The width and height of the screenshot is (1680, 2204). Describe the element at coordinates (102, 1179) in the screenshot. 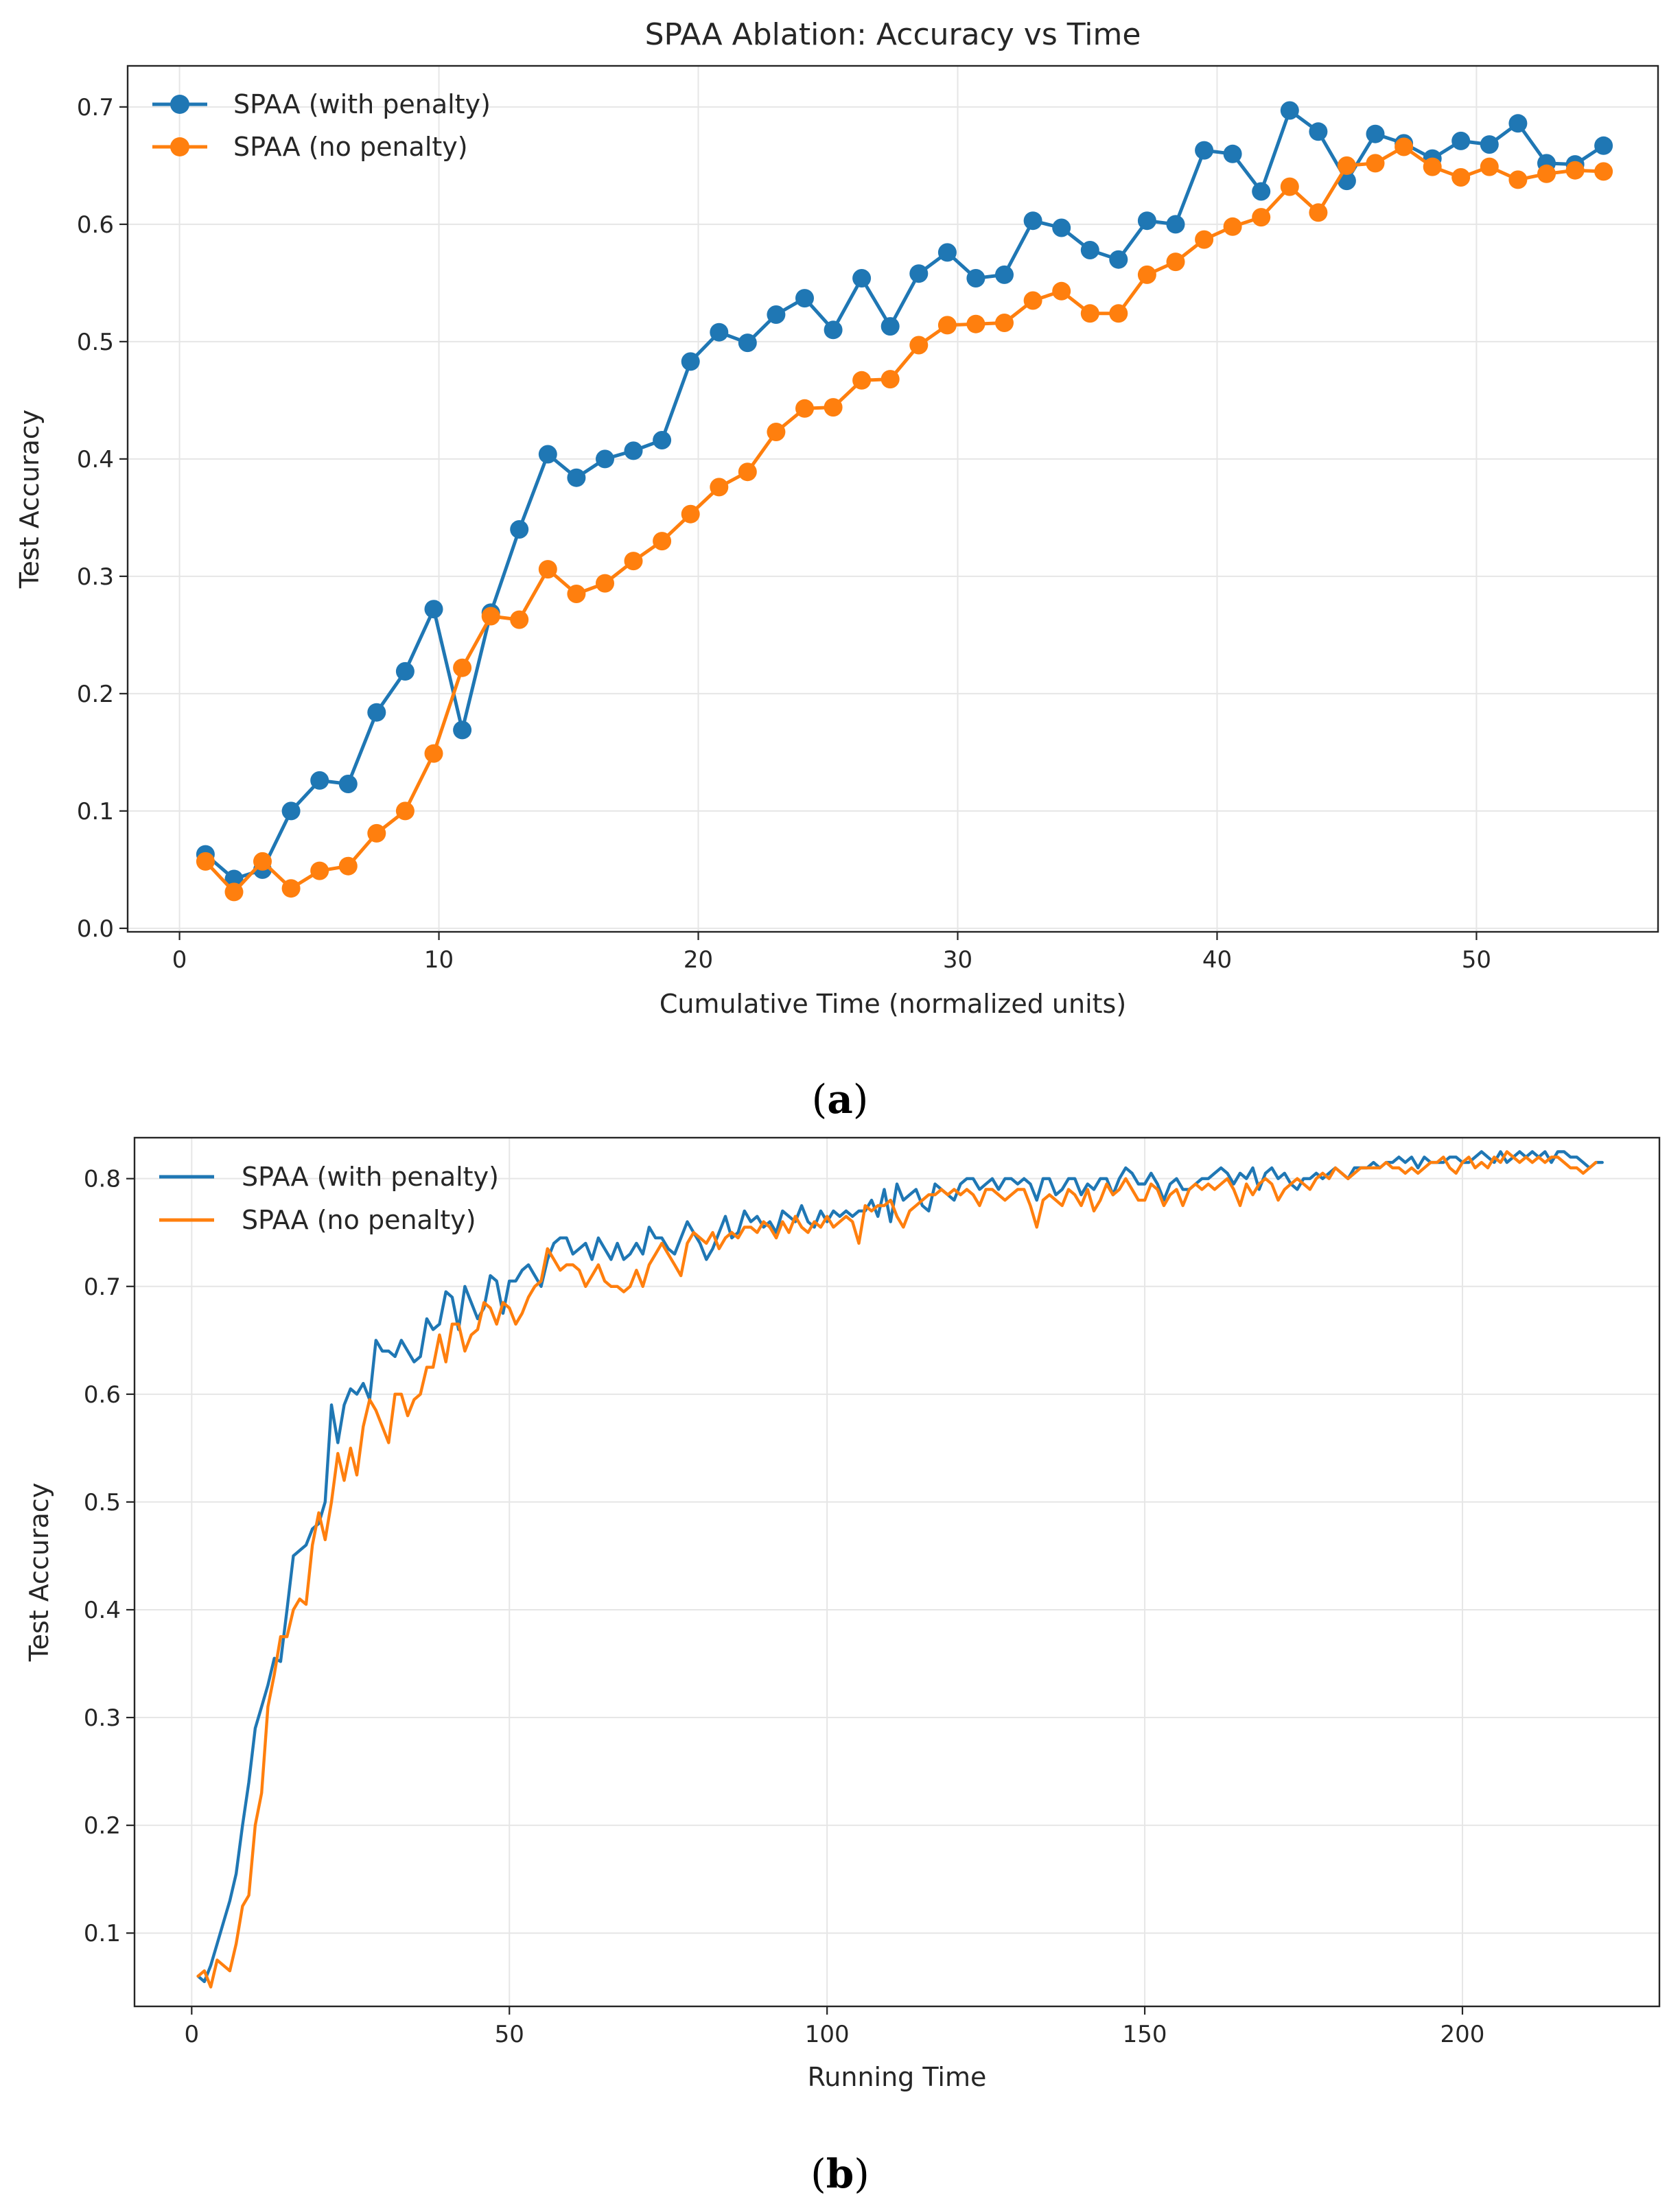

I see `chart-b-ytick-label: 0.8` at that location.